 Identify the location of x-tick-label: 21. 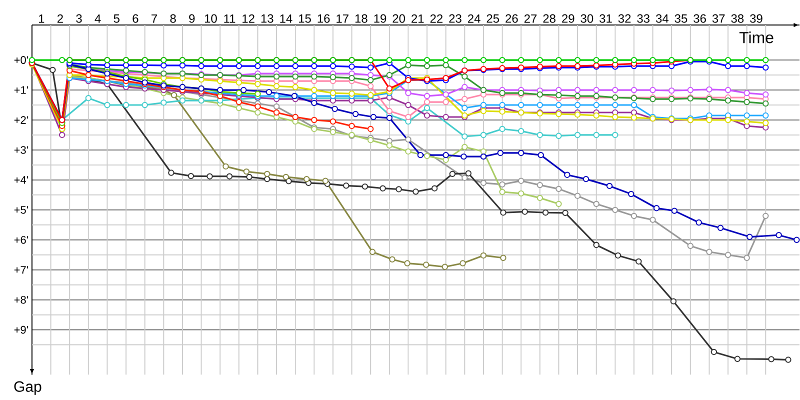
(418, 18).